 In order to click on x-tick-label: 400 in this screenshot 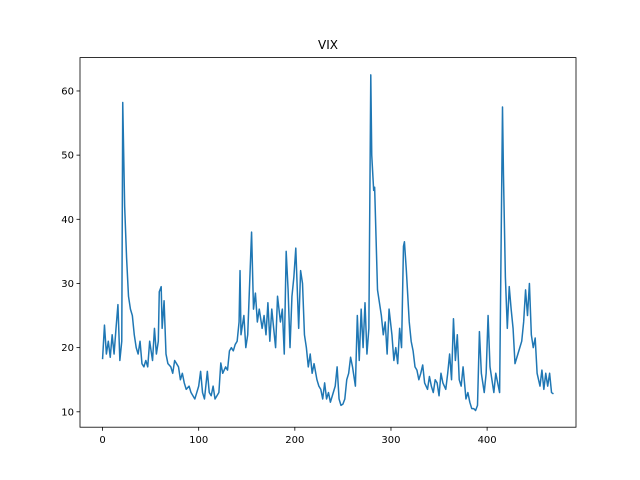, I will do `click(487, 440)`.